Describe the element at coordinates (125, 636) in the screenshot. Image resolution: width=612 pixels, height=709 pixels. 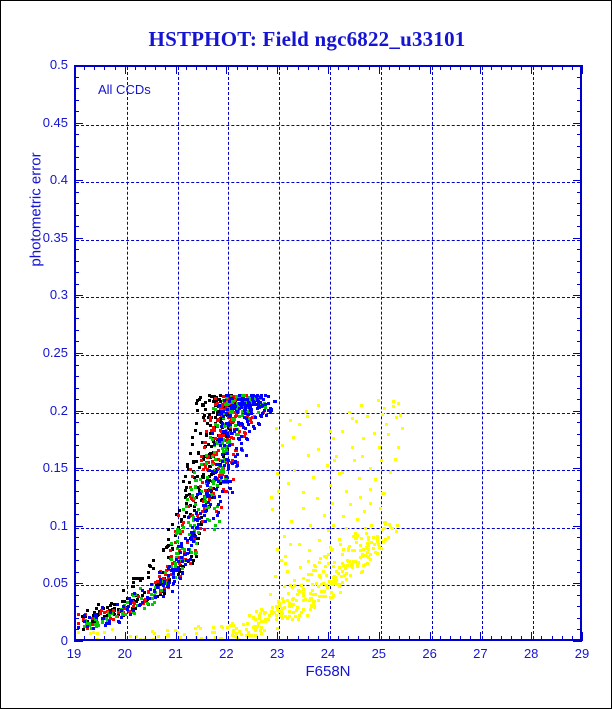
I see `x-tick-major` at that location.